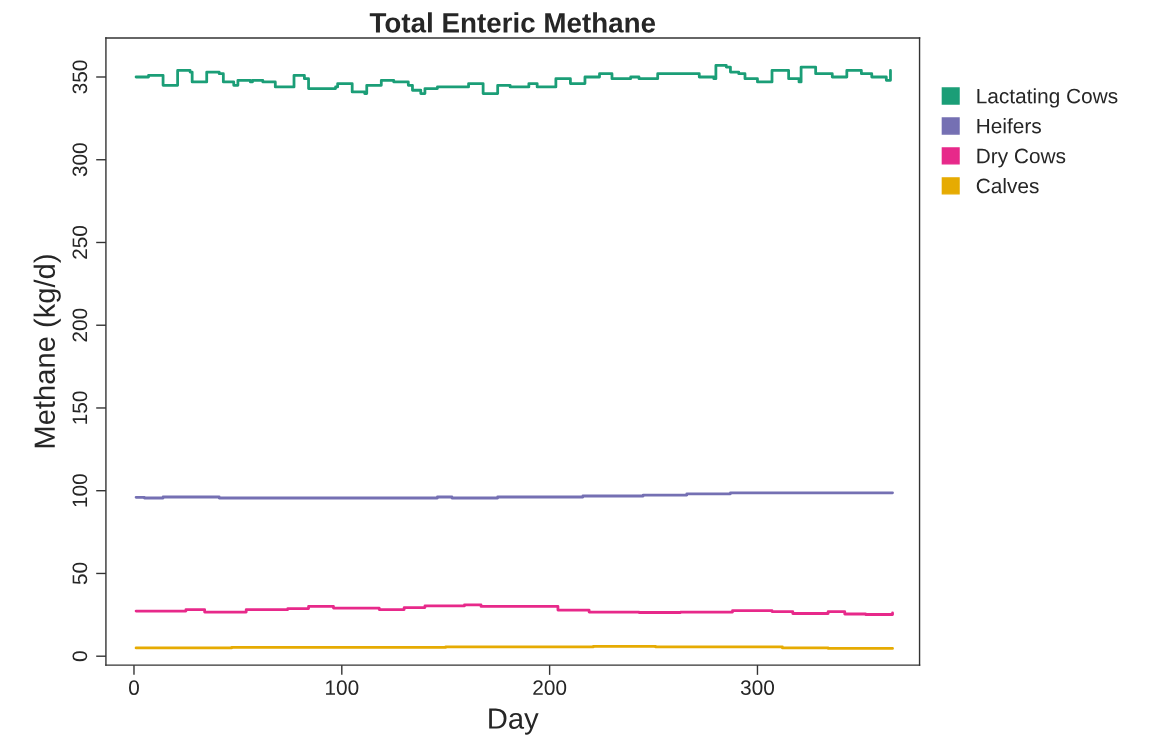 Image resolution: width=1164 pixels, height=744 pixels. What do you see at coordinates (514, 721) in the screenshot?
I see `x-axis-title: Day` at bounding box center [514, 721].